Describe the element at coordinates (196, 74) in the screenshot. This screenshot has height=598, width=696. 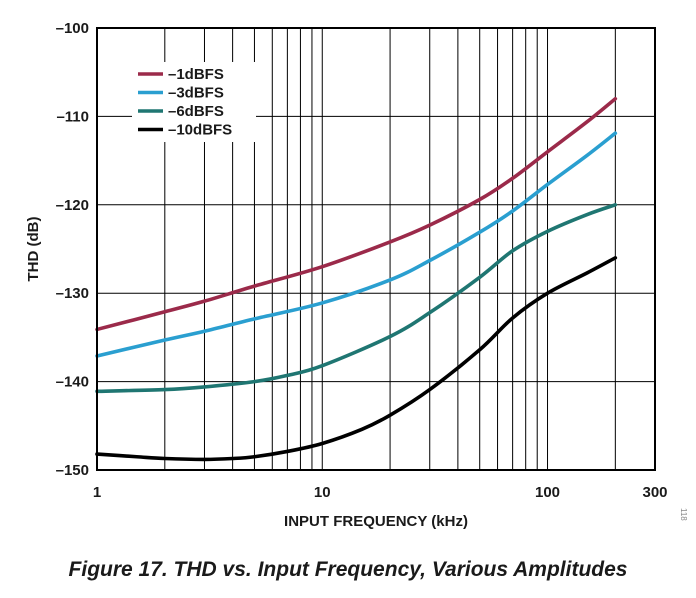
I see `legend-label: –1dBFS` at that location.